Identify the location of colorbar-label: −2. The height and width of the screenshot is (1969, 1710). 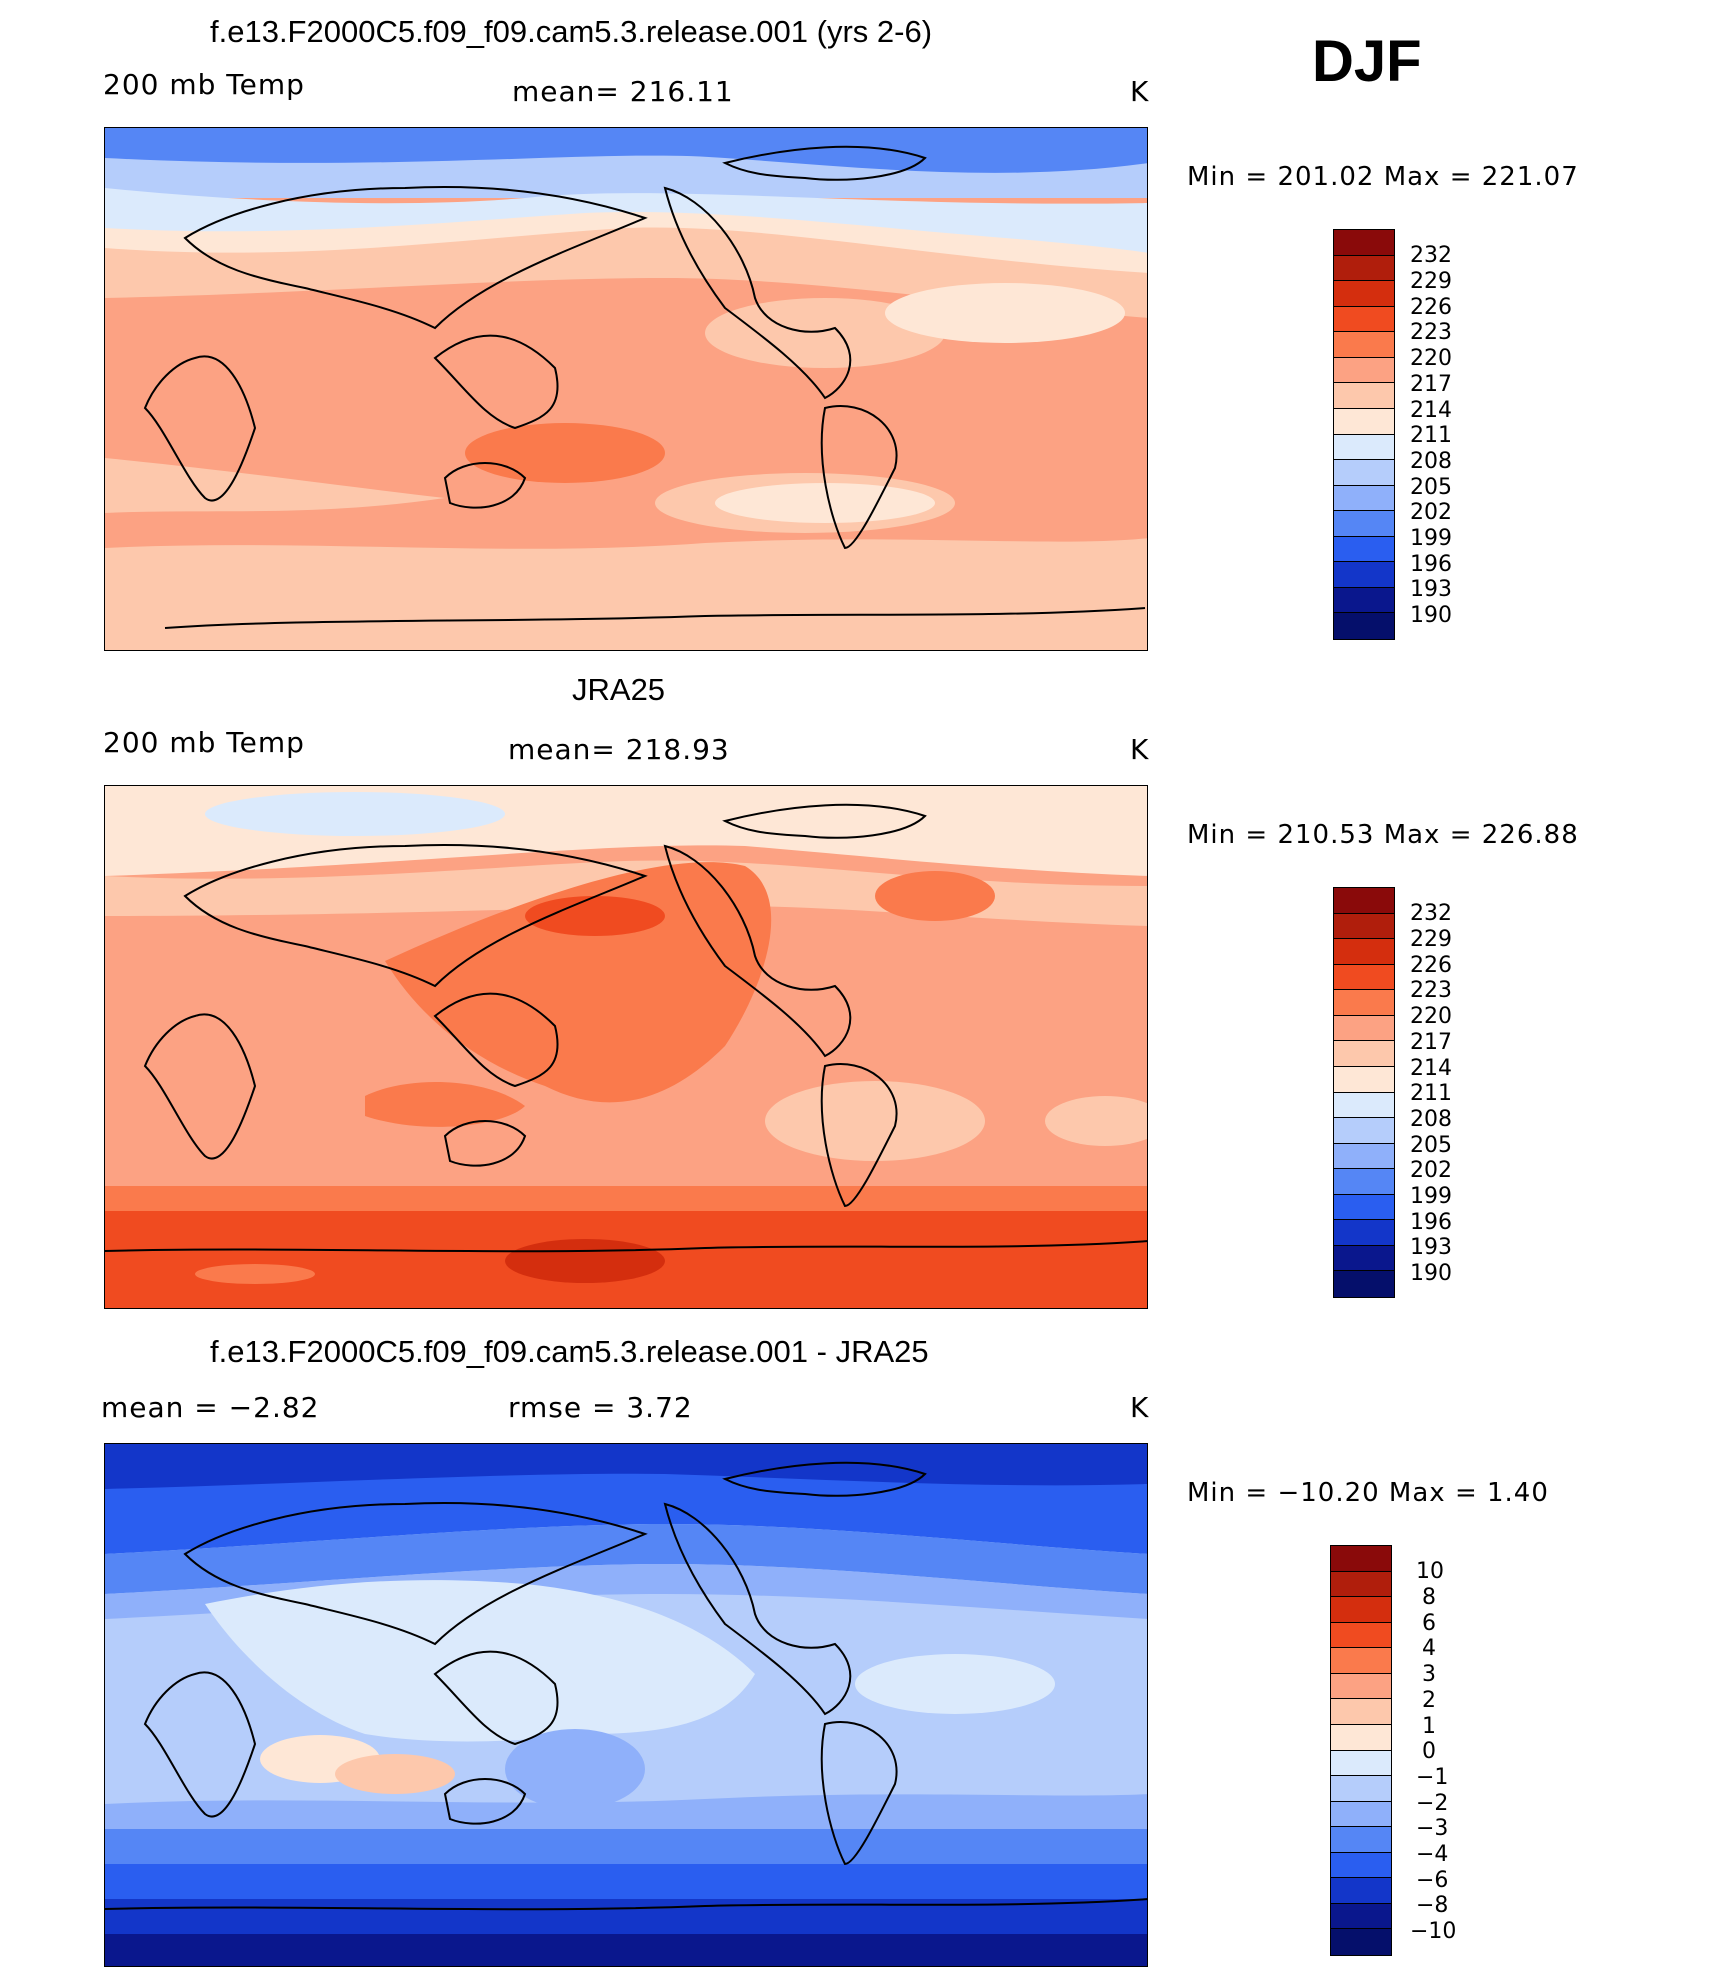
(1432, 1803).